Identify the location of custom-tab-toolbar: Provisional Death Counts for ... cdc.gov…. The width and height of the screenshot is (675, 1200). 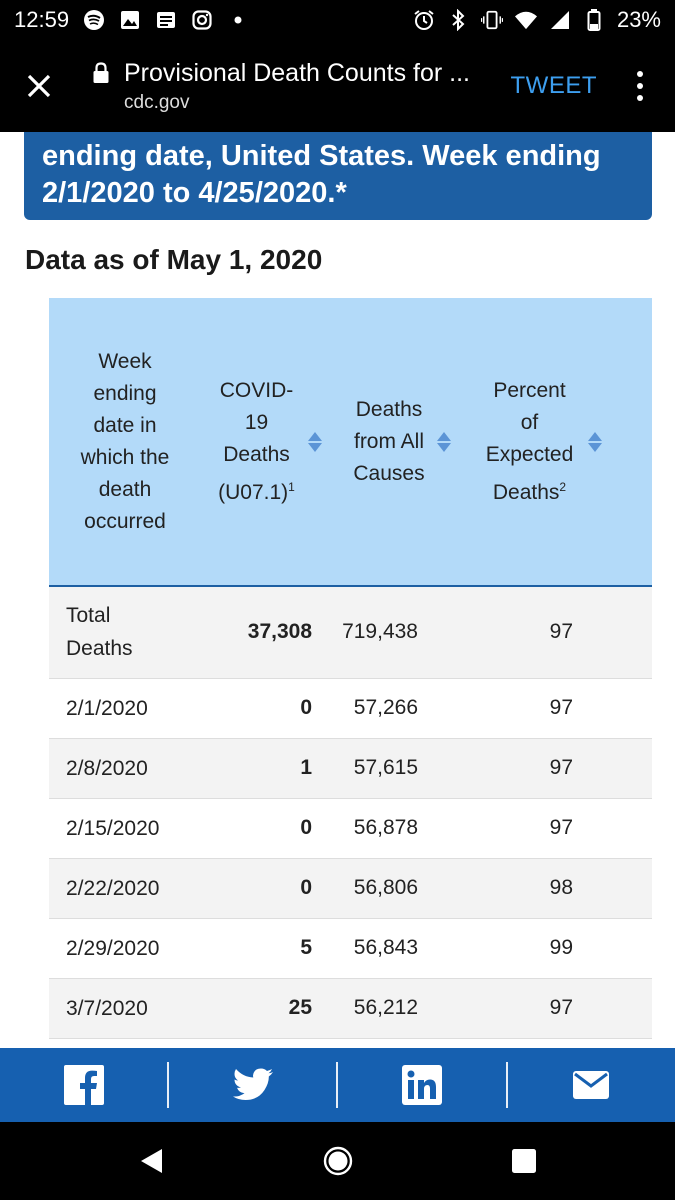
(337, 86).